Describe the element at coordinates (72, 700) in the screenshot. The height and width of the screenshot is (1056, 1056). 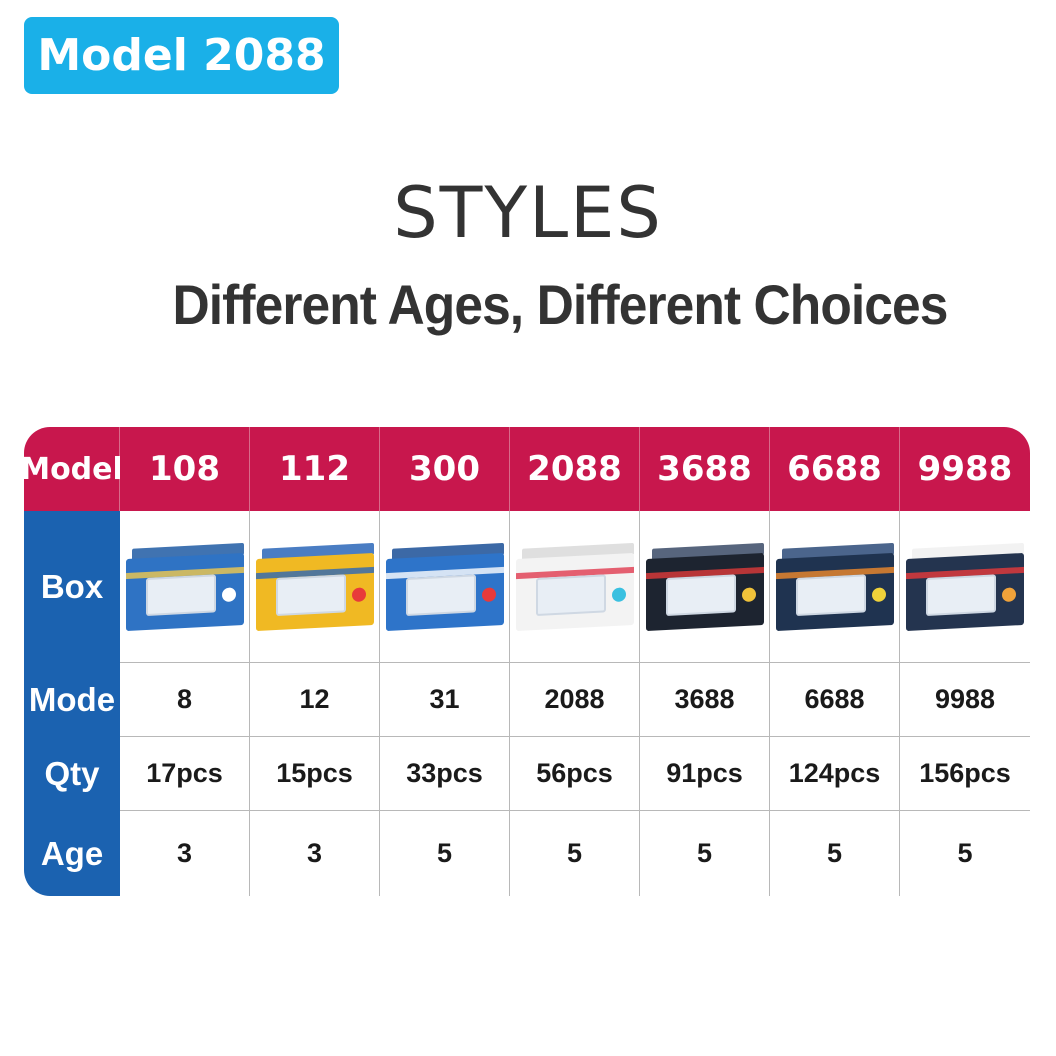
I see `row-label-mode: Mode` at that location.